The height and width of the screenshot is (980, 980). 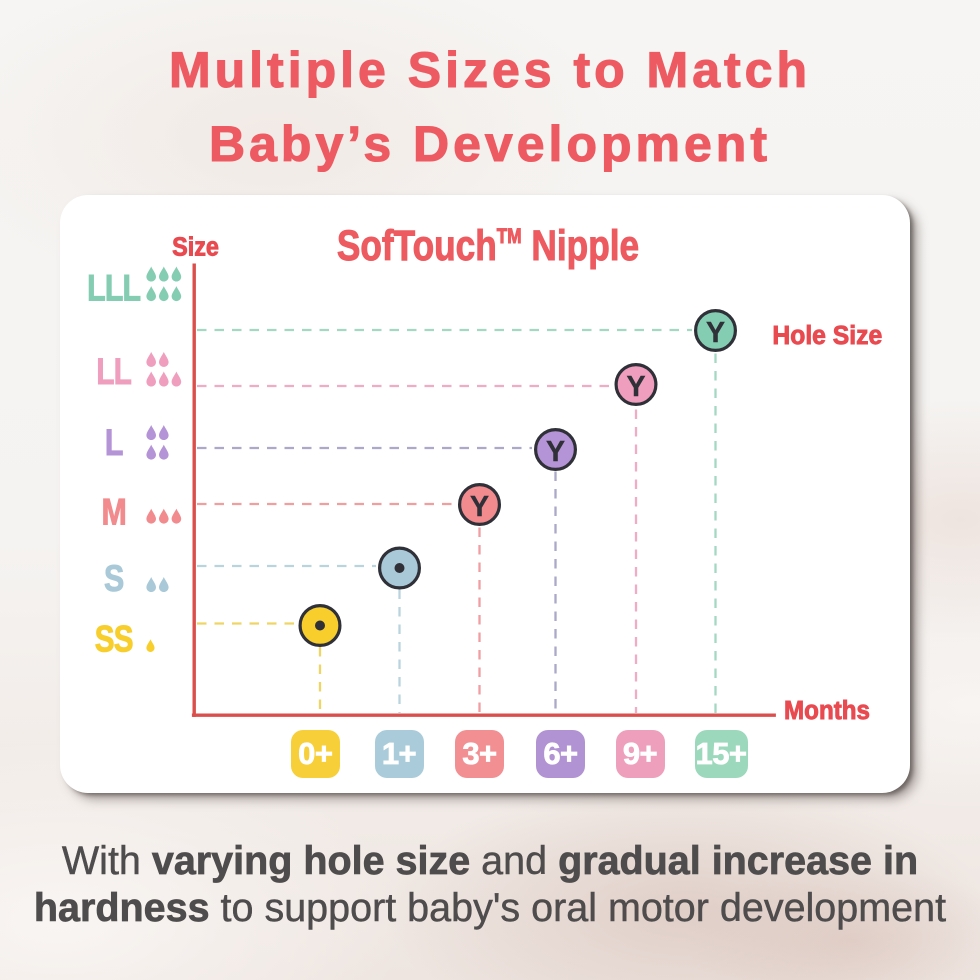 What do you see at coordinates (114, 639) in the screenshot?
I see `svg-text: SS` at bounding box center [114, 639].